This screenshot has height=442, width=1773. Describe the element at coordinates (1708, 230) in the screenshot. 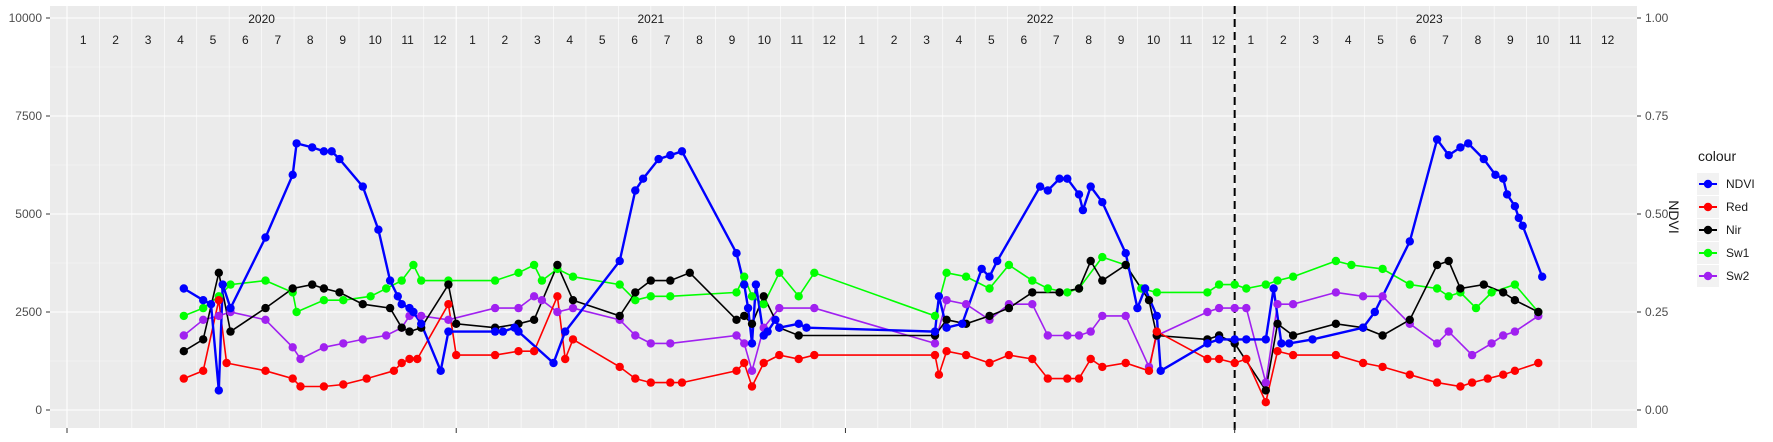

I see `legend-key-point` at that location.